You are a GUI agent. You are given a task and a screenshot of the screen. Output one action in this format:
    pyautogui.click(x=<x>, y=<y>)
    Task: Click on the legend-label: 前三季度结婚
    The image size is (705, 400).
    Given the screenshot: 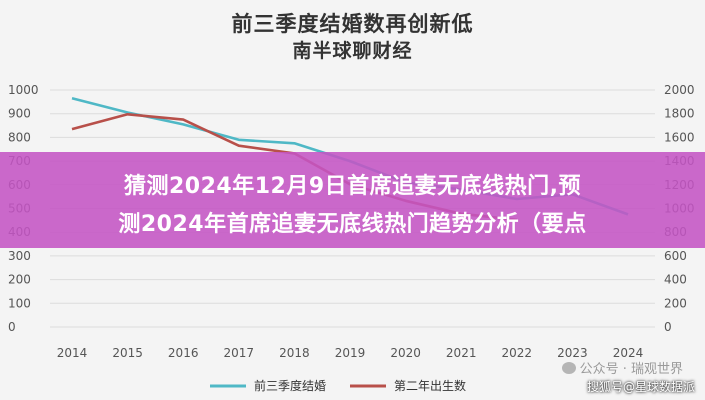 What is the action you would take?
    pyautogui.click(x=290, y=385)
    